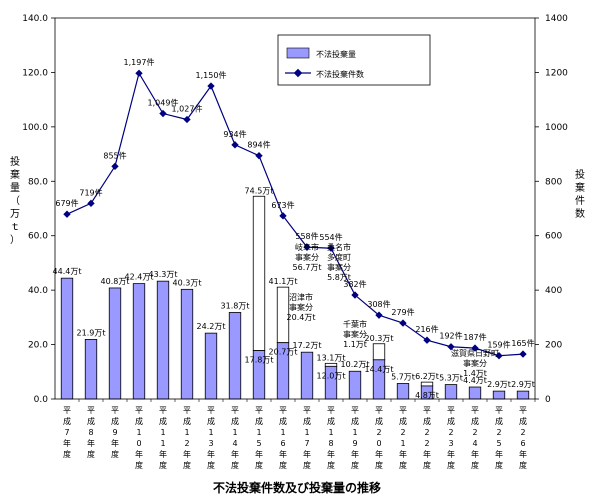 Image resolution: width=595 pixels, height=500 pixels. Describe the element at coordinates (307, 345) in the screenshot. I see `bar-value-label: 17.2万t` at that location.